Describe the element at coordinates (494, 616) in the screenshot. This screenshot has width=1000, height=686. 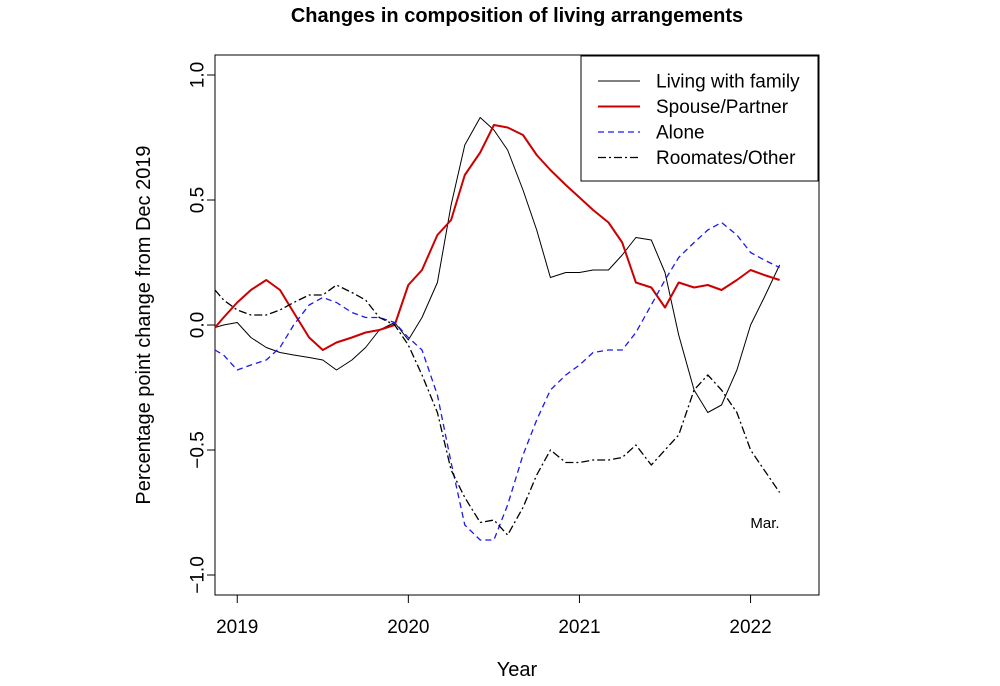
I see `x-axis: 2019 2020 2021 2022` at that location.